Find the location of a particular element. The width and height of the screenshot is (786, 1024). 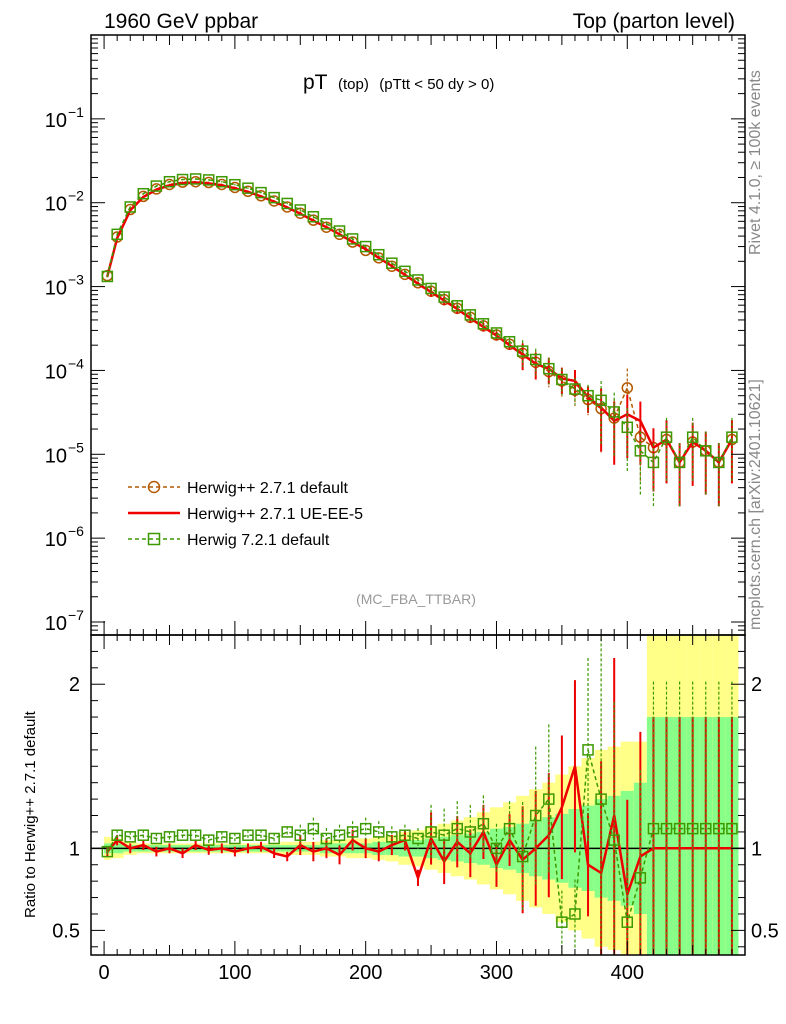

point-herwig-default is located at coordinates (627, 388).